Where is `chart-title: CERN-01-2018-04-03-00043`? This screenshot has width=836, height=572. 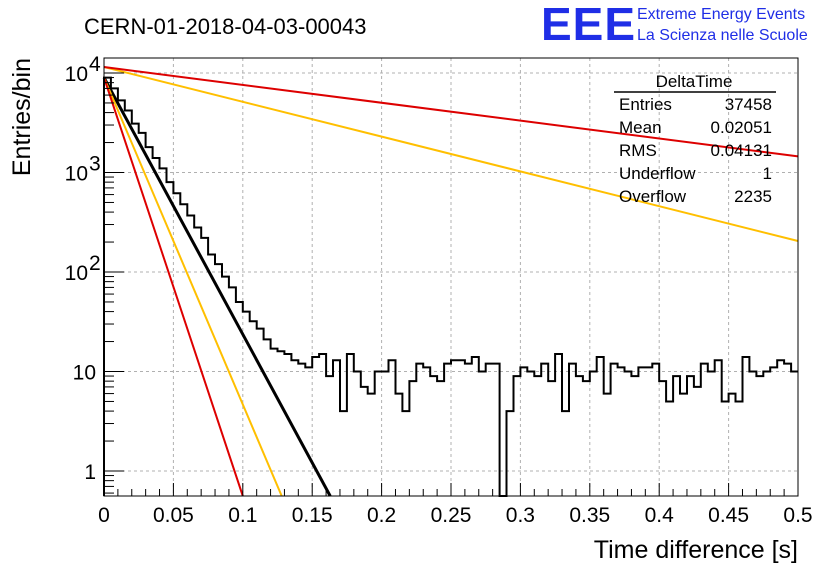 chart-title: CERN-01-2018-04-03-00043 is located at coordinates (225, 26).